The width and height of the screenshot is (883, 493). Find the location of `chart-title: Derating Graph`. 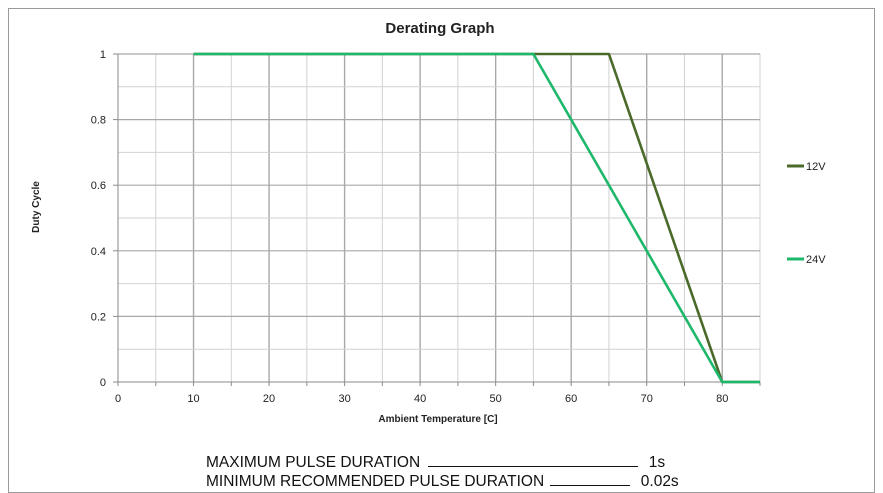

chart-title: Derating Graph is located at coordinates (439, 28).